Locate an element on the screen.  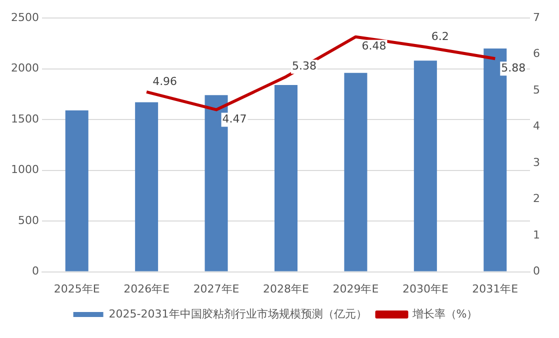
y2-tick-label: 4 is located at coordinates (536, 126).